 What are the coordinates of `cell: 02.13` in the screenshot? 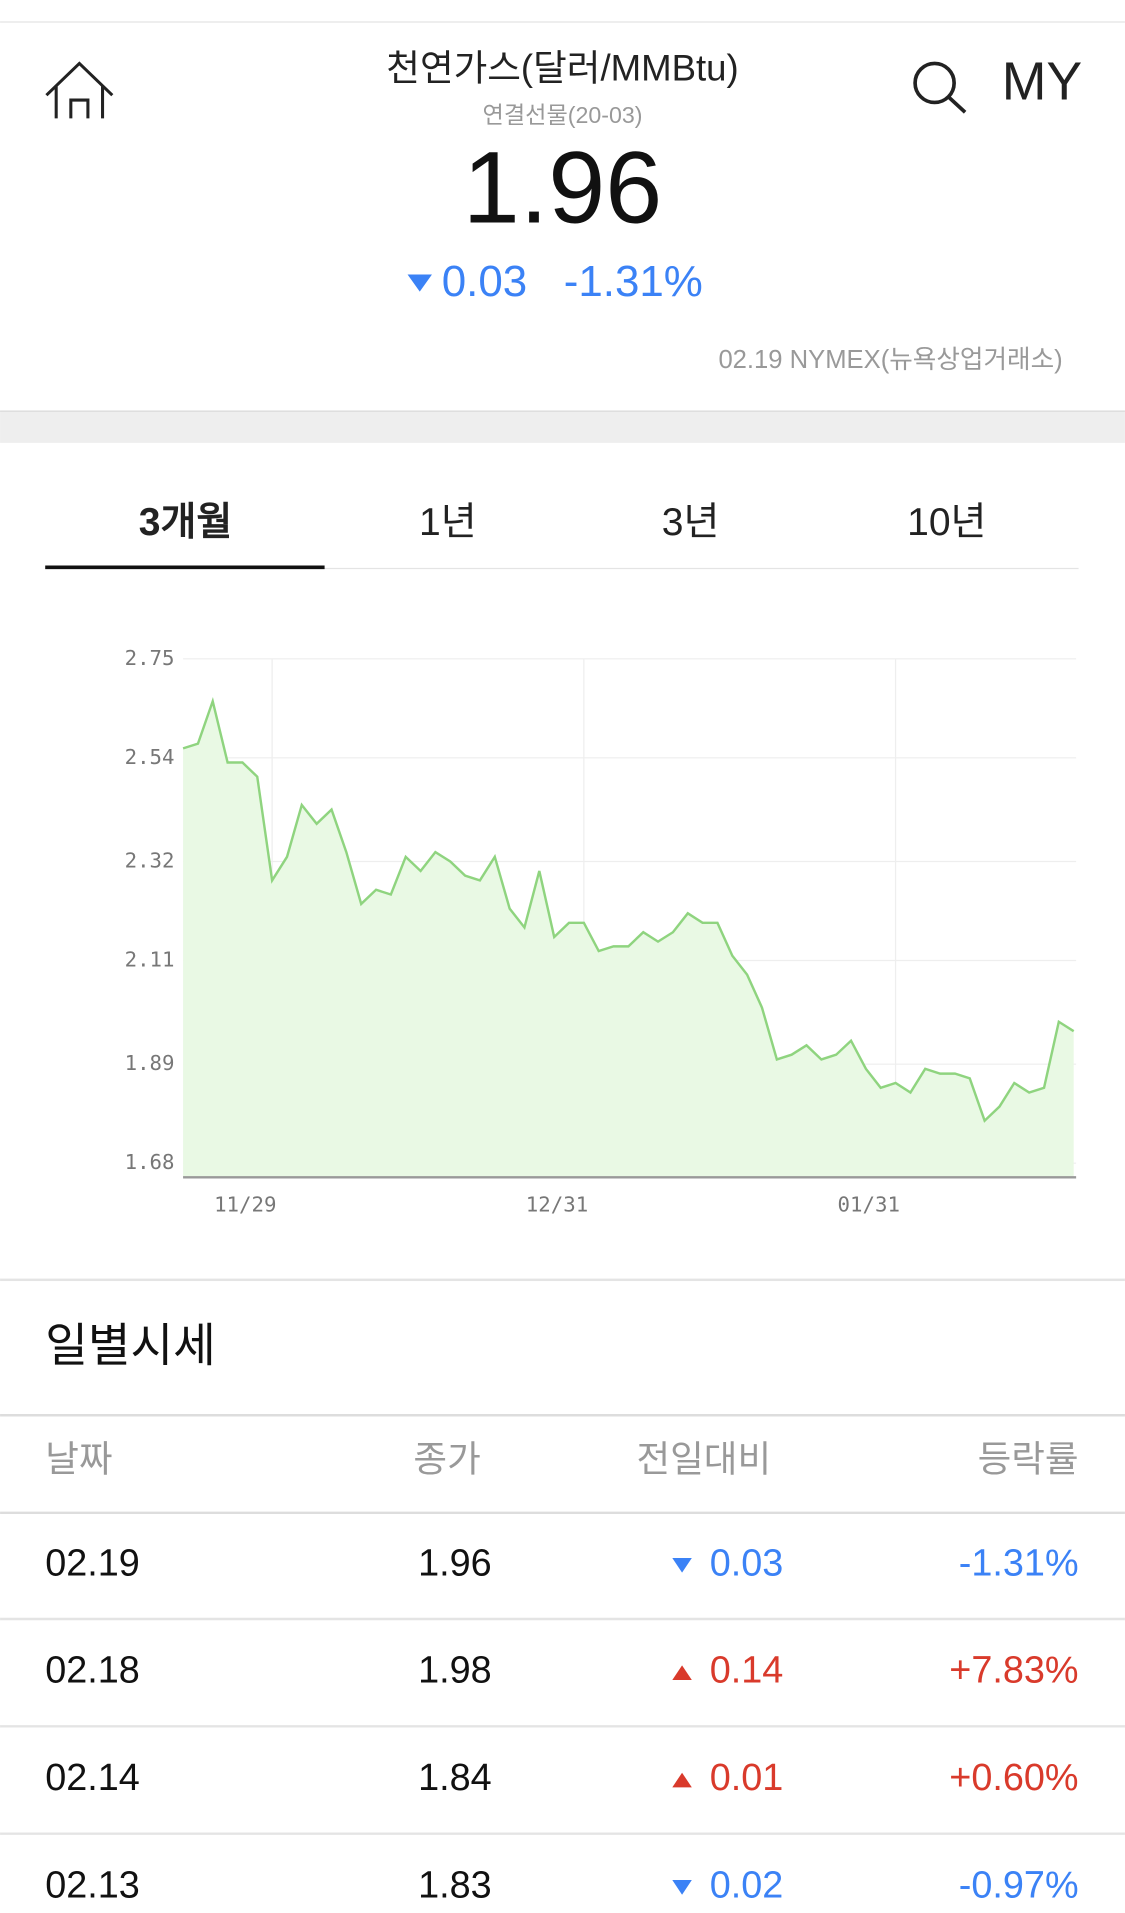 It's located at (92, 1885).